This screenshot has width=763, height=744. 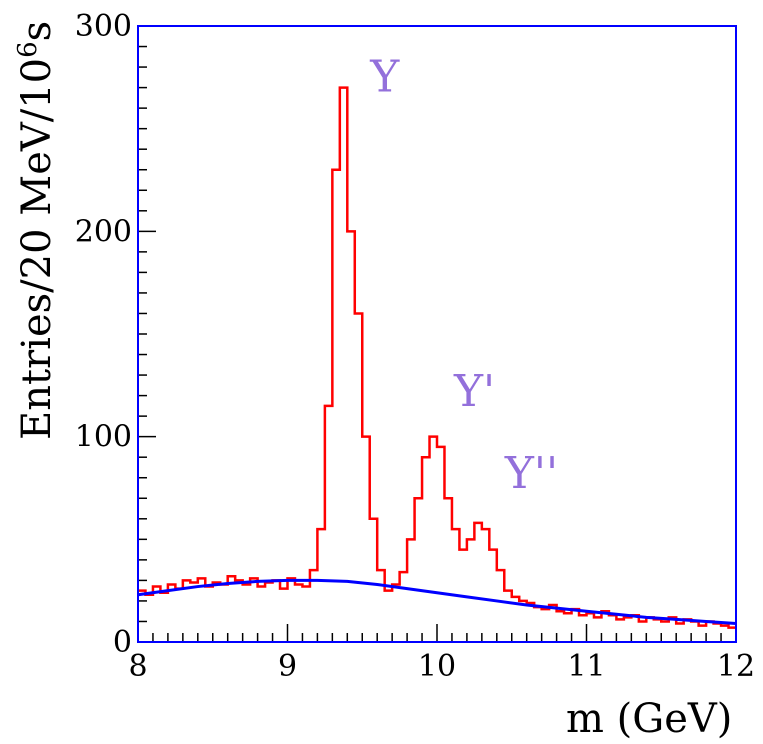 I want to click on x-tick-label: 9, so click(x=287, y=666).